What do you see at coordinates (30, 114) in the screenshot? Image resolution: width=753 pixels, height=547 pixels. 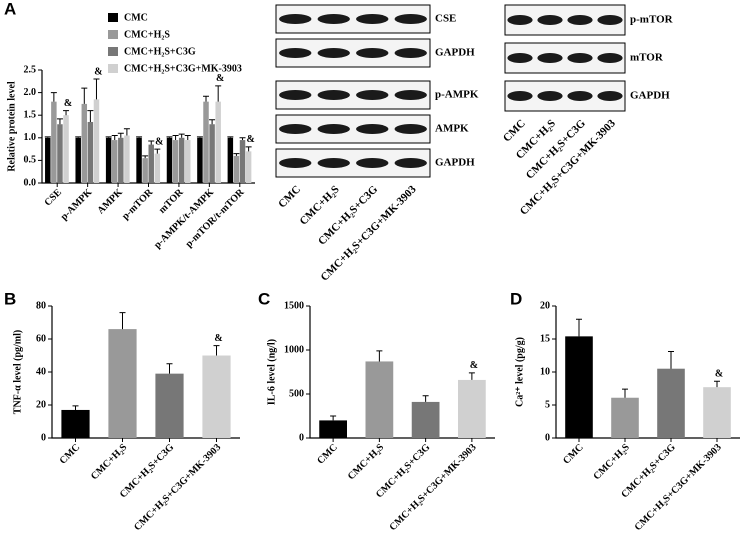 I see `y-tick-label: 1.5` at bounding box center [30, 114].